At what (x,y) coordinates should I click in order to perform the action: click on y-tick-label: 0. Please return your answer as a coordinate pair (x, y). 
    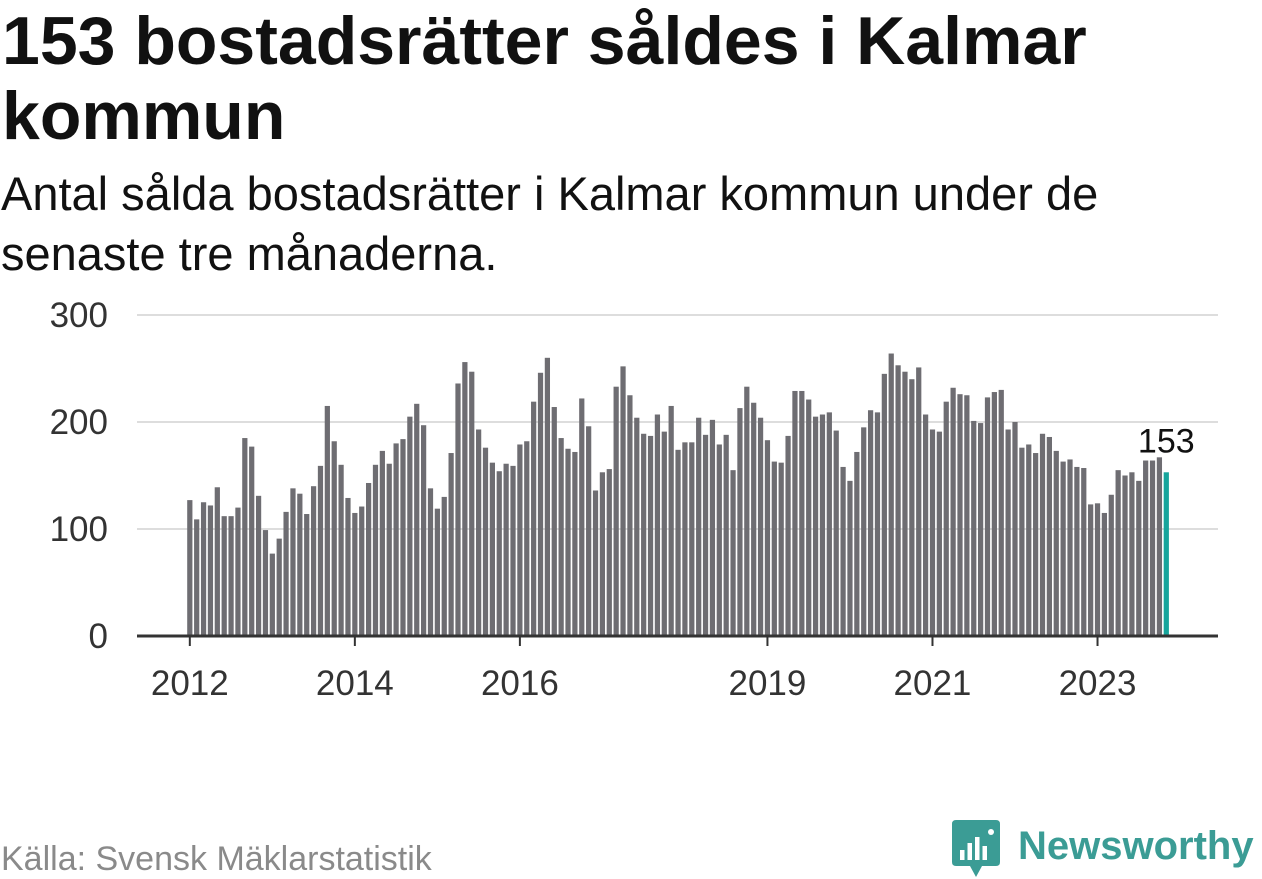
    Looking at the image, I should click on (98, 636).